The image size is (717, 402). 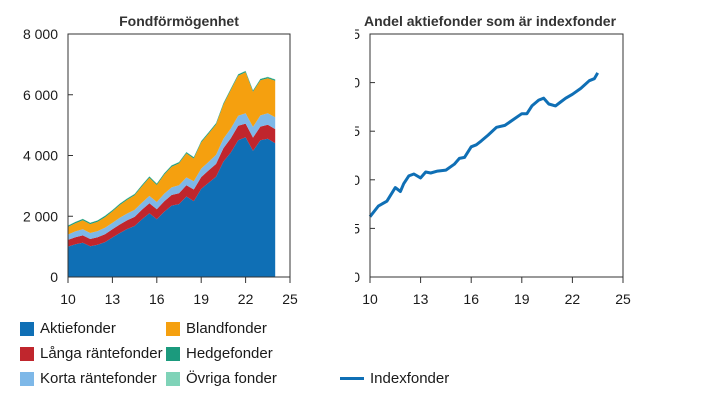 I want to click on y-tick-label: 4 000, so click(x=40, y=156).